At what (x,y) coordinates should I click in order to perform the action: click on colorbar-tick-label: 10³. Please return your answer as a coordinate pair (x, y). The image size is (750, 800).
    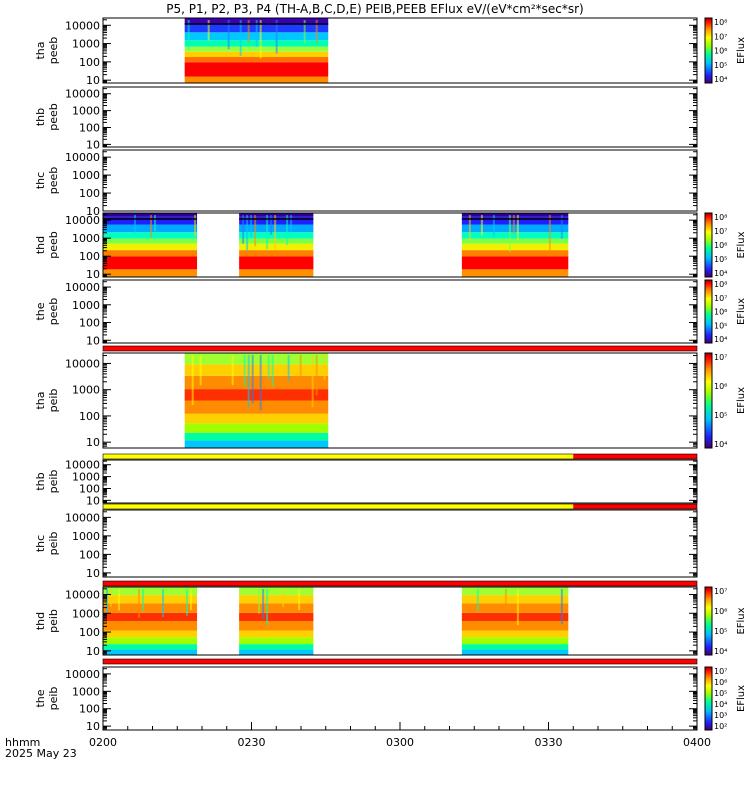
    Looking at the image, I should click on (720, 715).